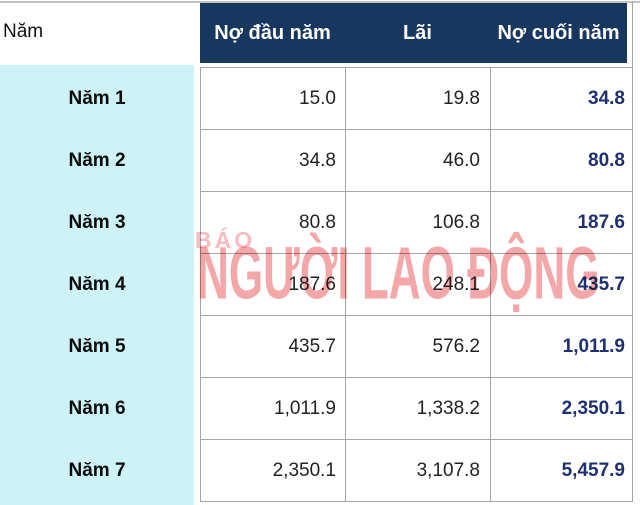  I want to click on table-row: 34.8 46.0 80.8, so click(417, 161).